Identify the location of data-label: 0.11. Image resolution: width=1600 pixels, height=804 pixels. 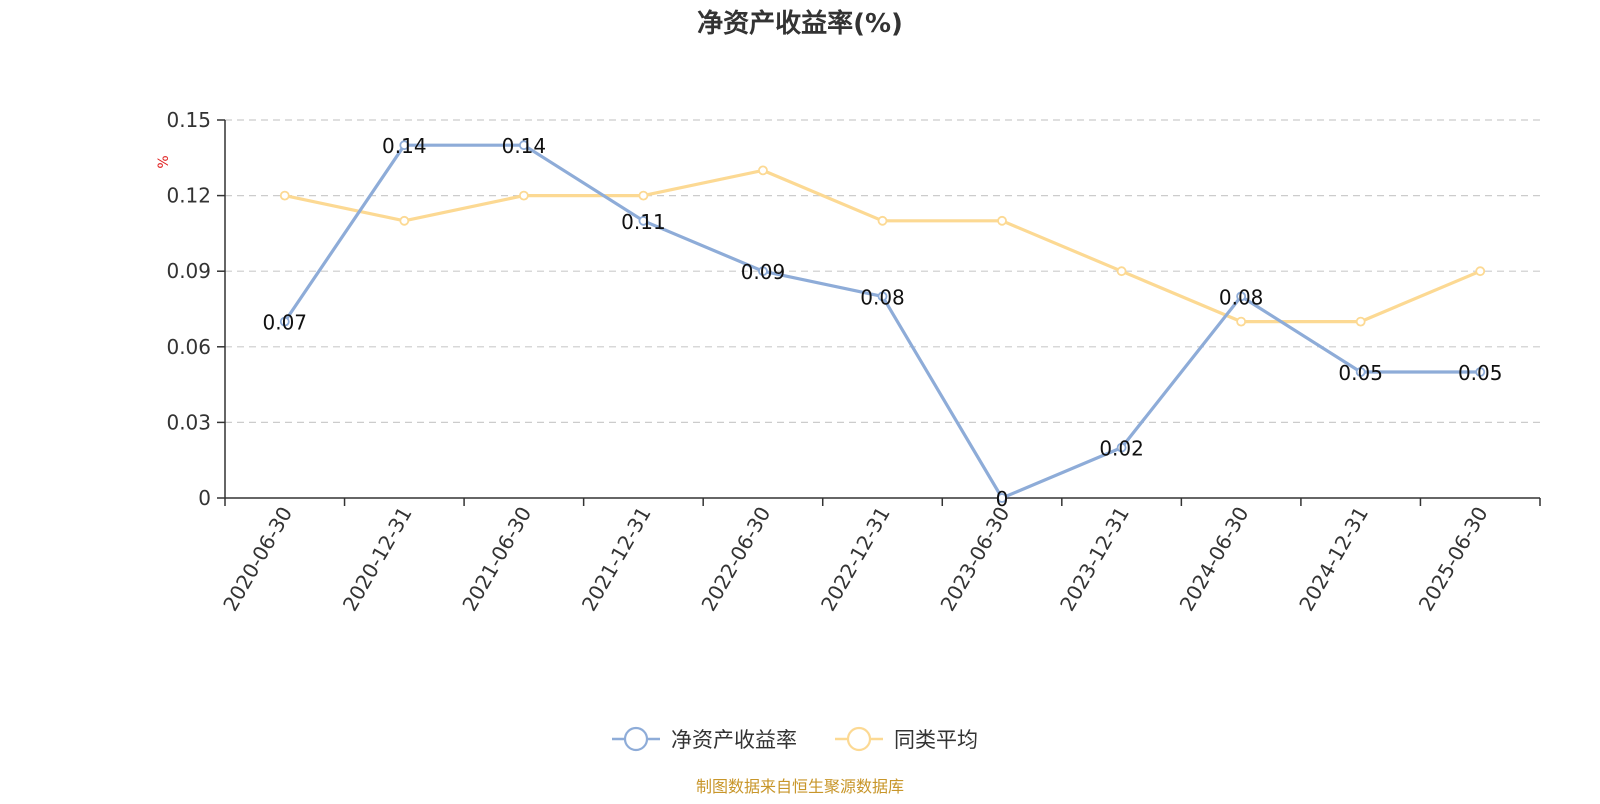
(643, 222).